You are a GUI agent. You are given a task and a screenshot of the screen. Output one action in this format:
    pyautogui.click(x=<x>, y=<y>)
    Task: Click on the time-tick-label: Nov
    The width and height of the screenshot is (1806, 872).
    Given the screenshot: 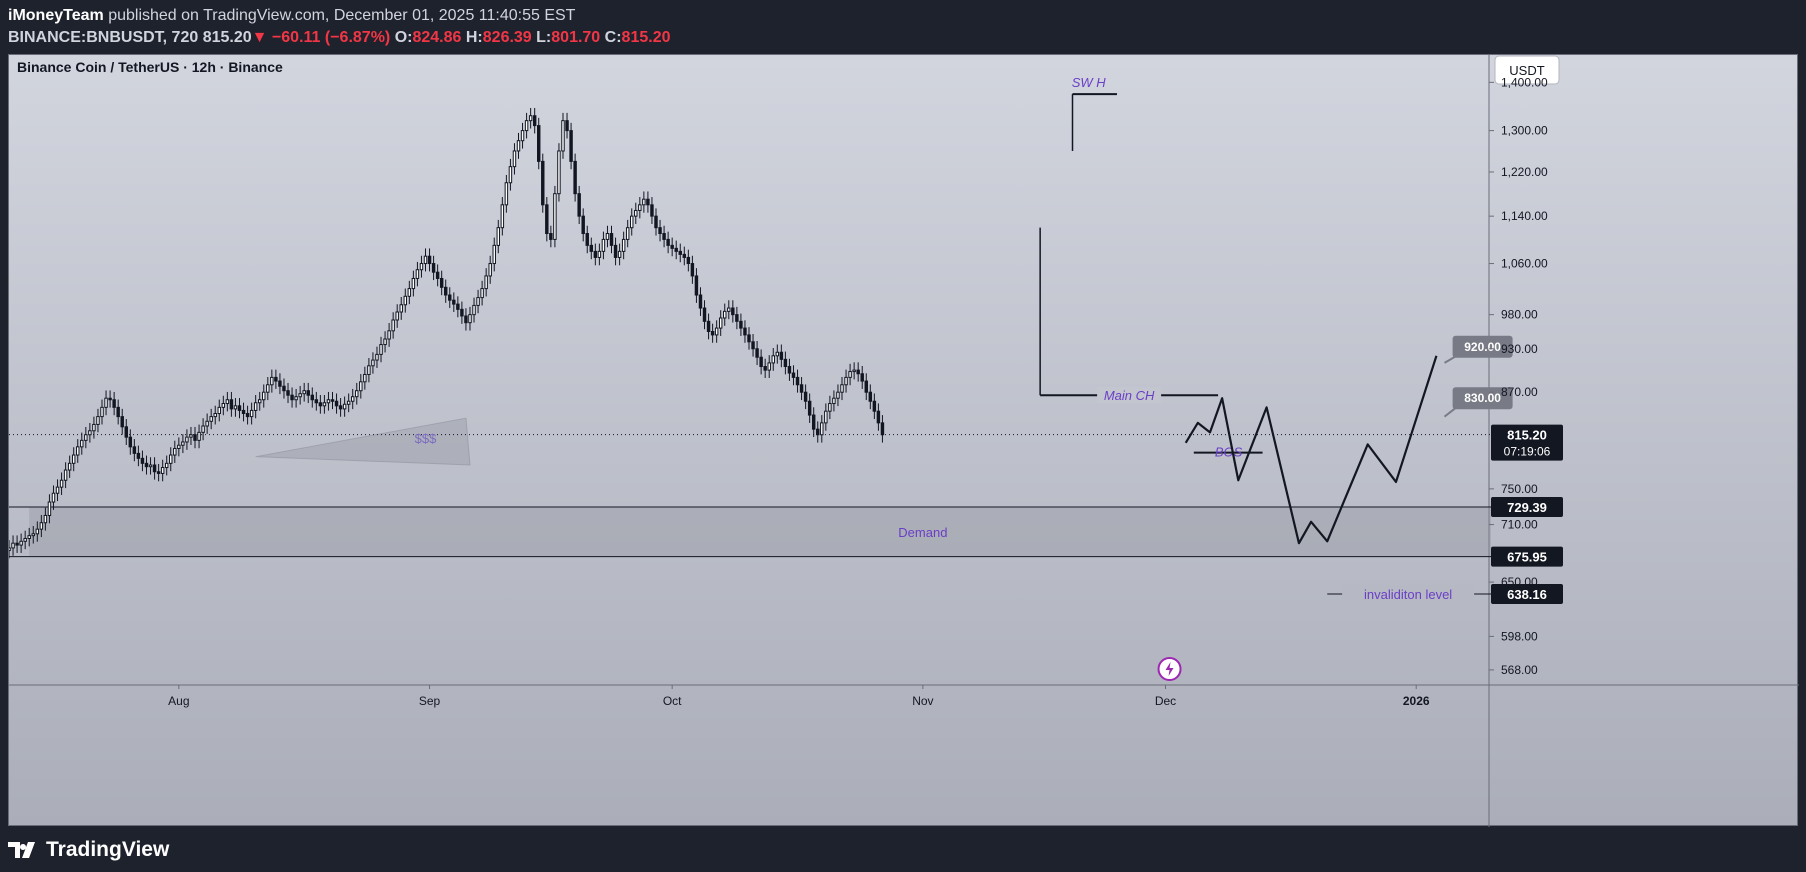 What is the action you would take?
    pyautogui.click(x=922, y=701)
    